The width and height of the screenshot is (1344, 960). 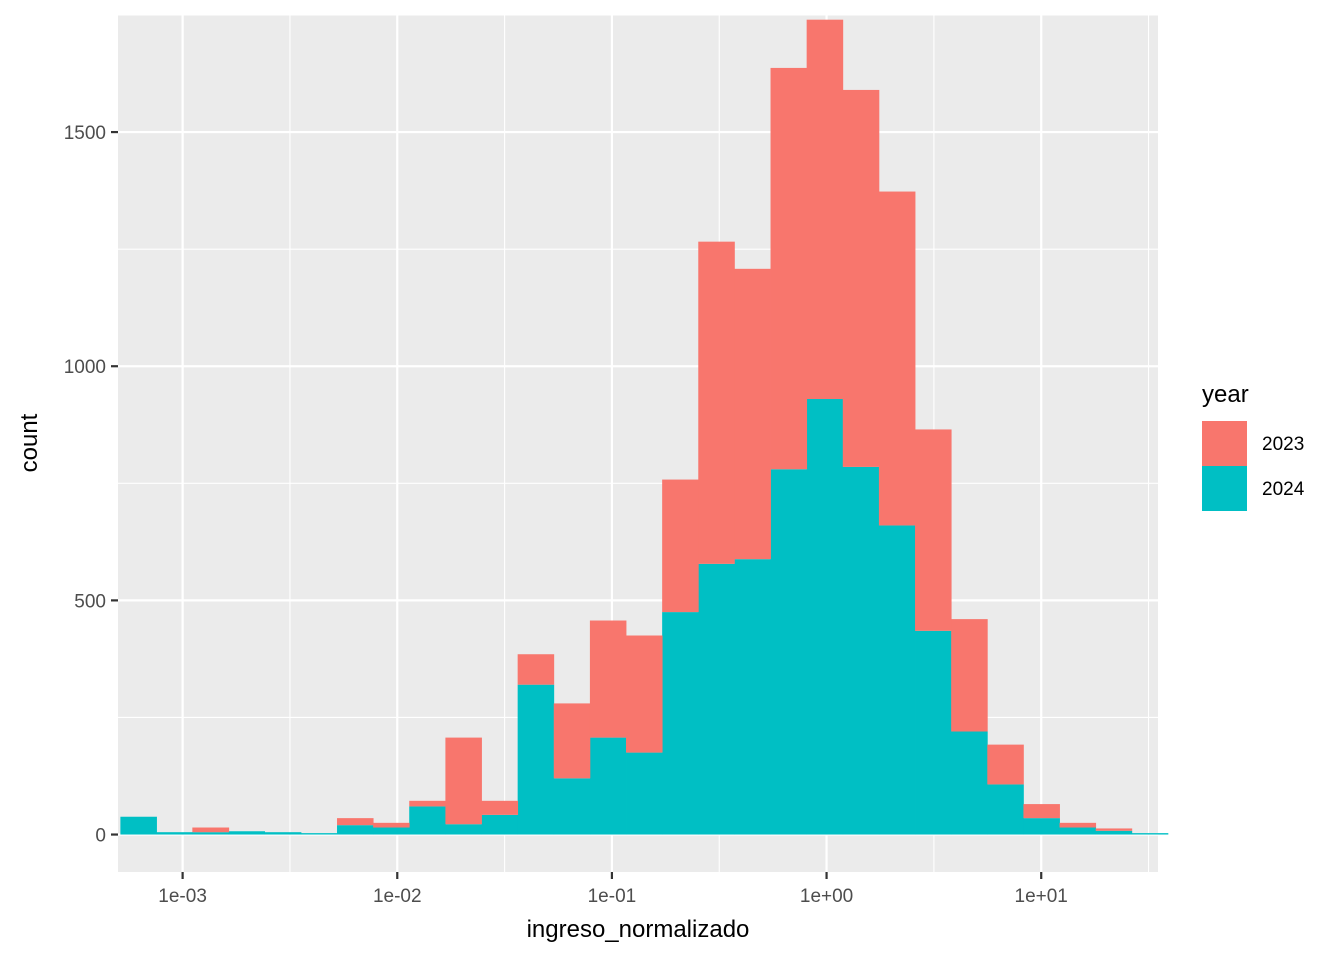 I want to click on legend: year 2023 2024, so click(x=1253, y=446).